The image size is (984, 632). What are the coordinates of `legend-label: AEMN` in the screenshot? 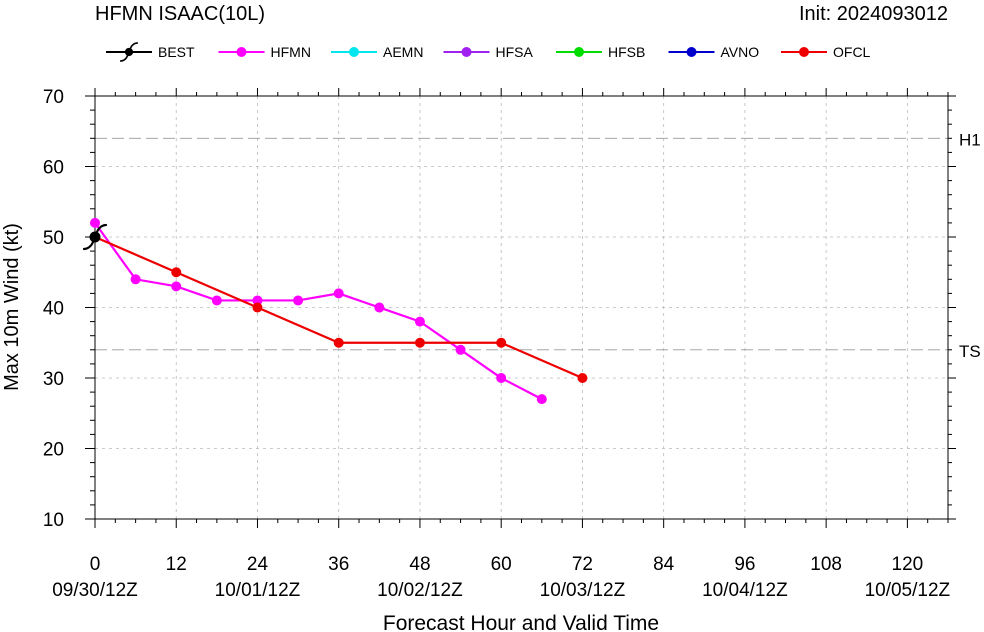 It's located at (403, 52).